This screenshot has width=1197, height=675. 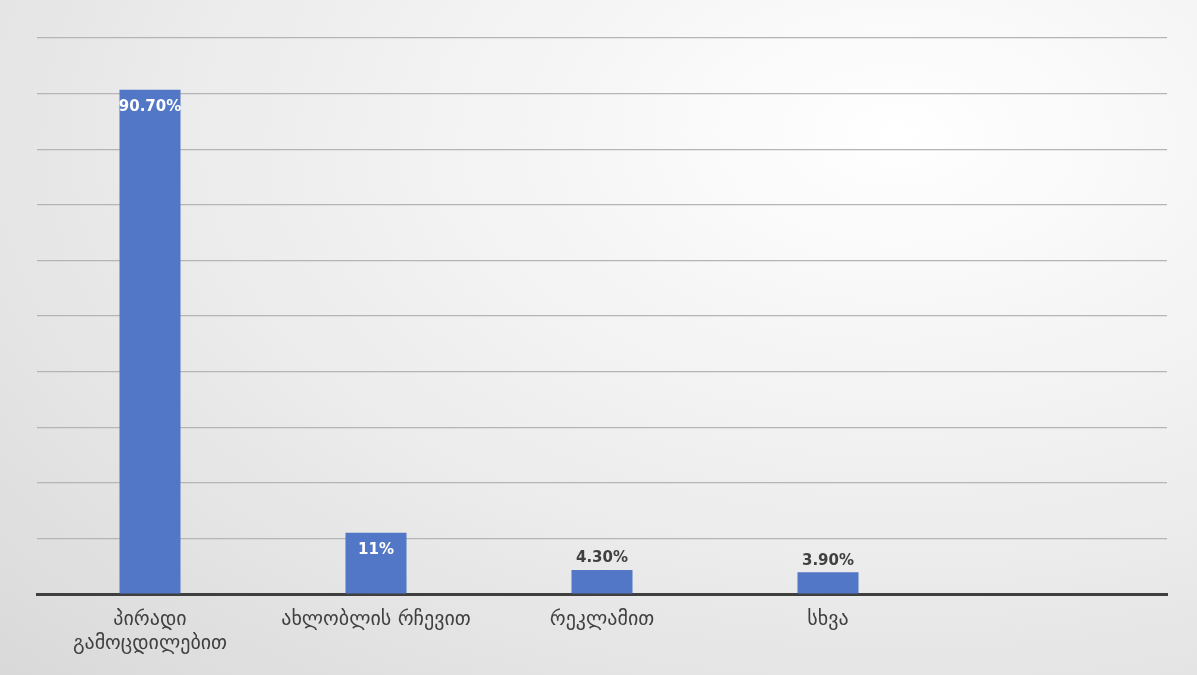 I want to click on data-label: 4.30%, so click(x=602, y=557).